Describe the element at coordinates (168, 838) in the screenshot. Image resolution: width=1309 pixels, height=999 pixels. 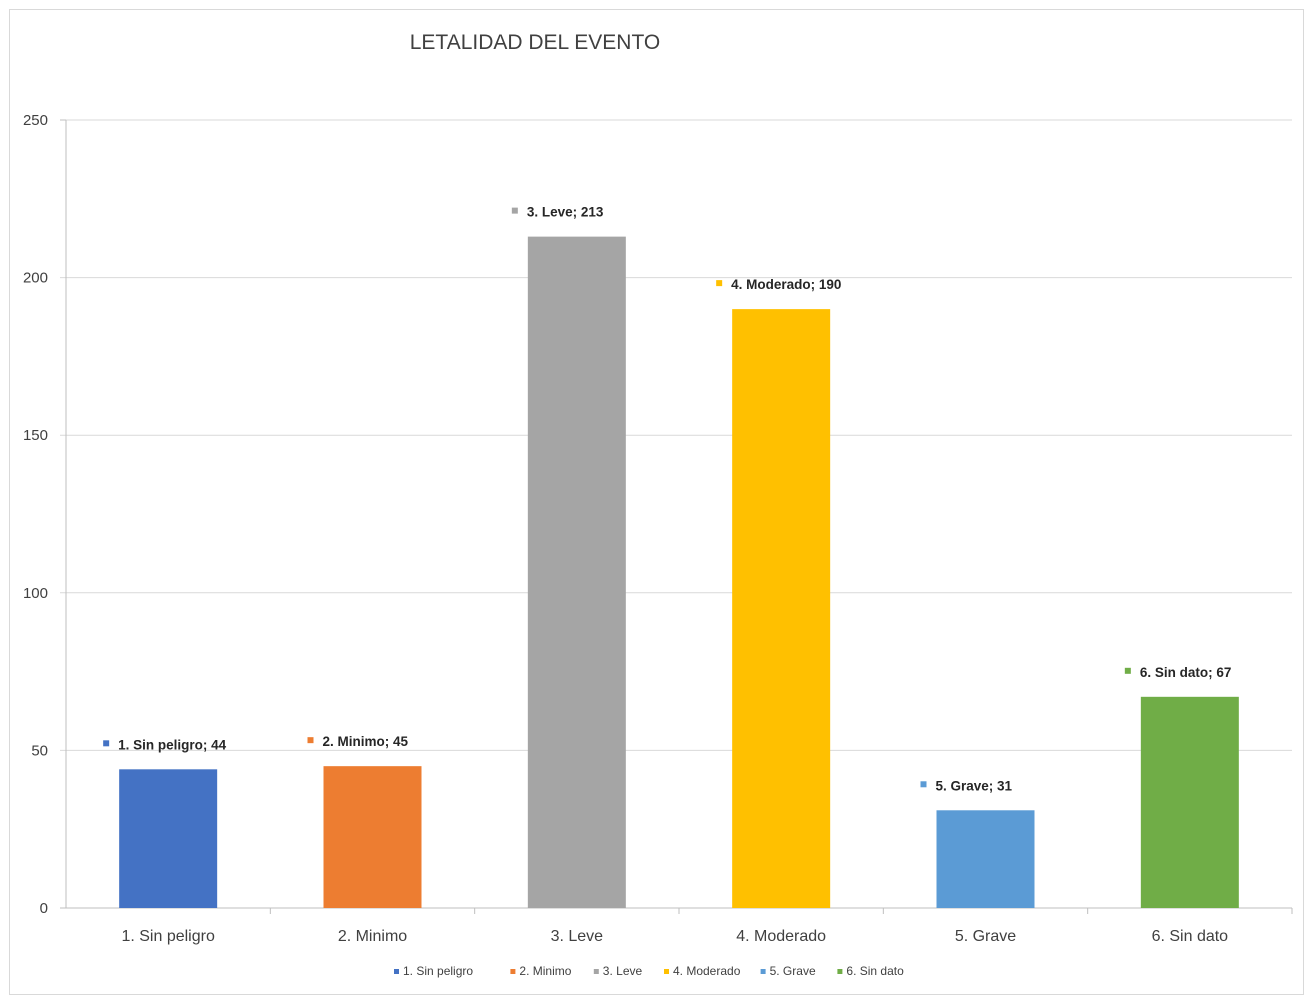
I see `bar-sin-peligro` at that location.